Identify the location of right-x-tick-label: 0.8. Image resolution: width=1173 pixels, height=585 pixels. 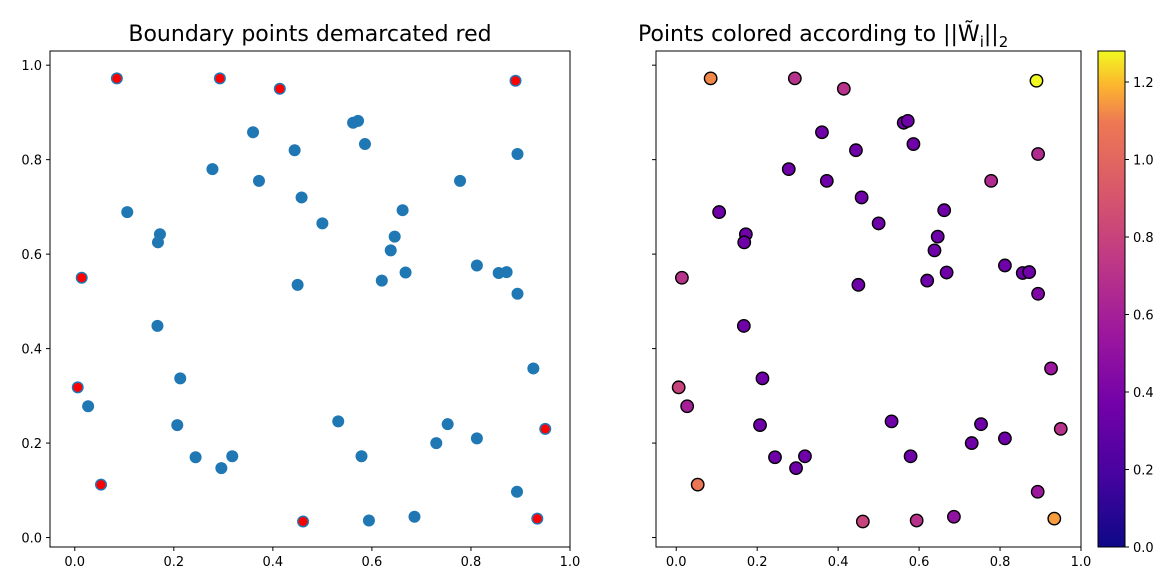
(1000, 562).